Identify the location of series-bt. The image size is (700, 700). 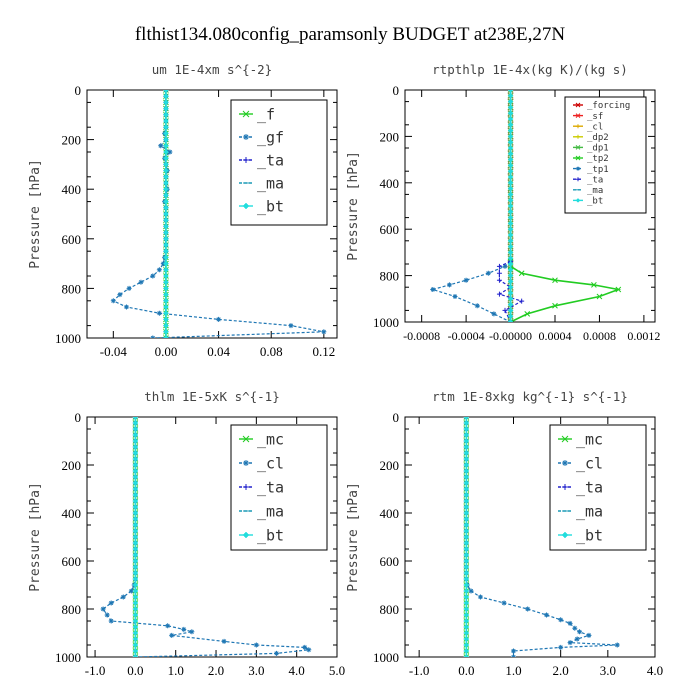
(166, 214).